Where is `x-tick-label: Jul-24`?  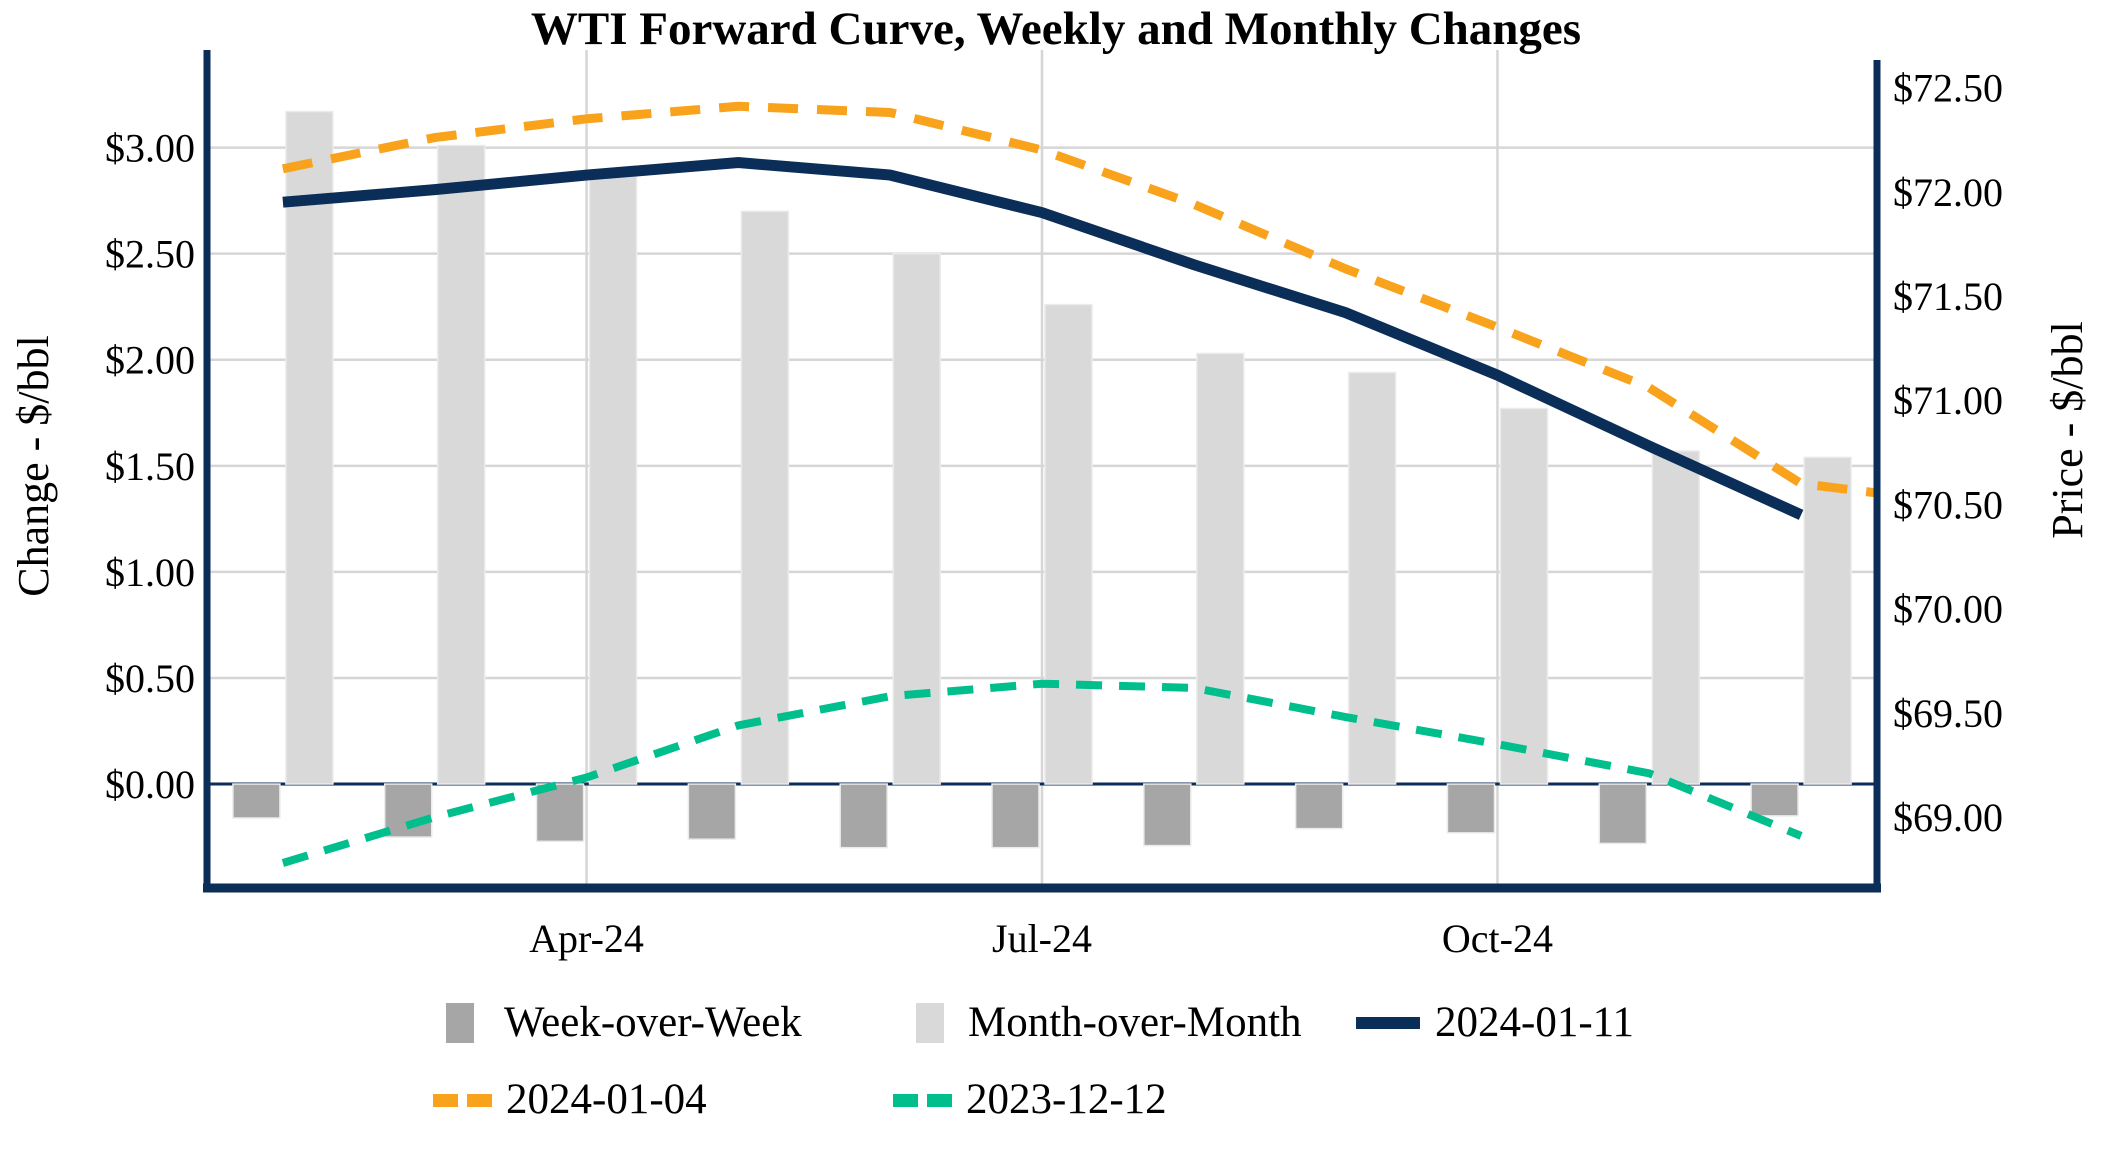
x-tick-label: Jul-24 is located at coordinates (1042, 938).